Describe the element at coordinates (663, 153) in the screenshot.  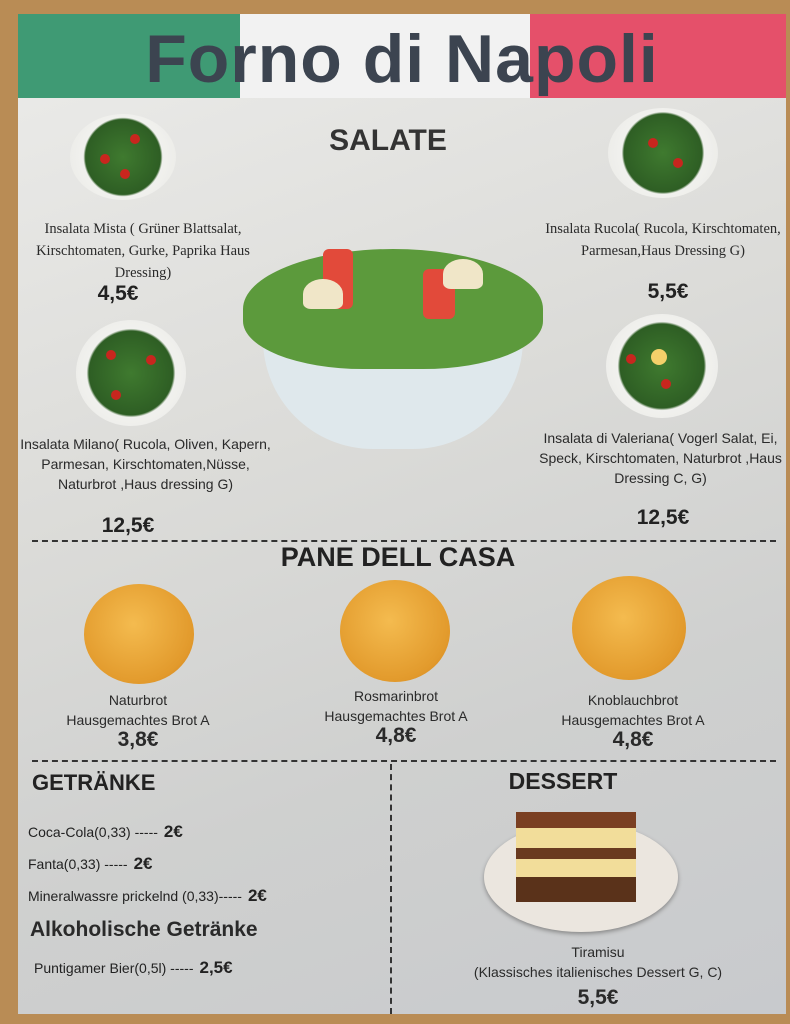
I see `salad-image-rucola` at that location.